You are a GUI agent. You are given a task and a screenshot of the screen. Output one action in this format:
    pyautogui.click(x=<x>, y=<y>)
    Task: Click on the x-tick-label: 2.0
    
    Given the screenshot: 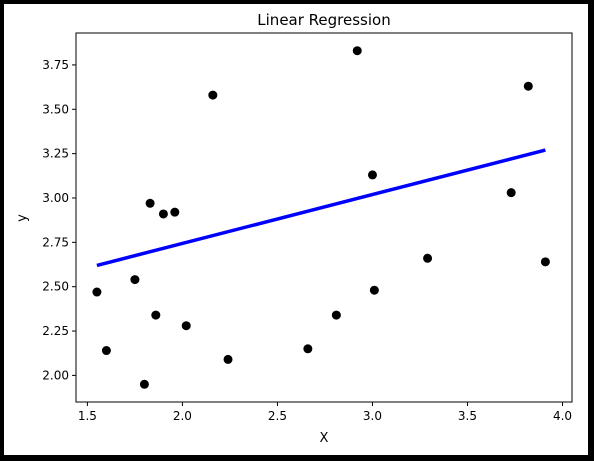 What is the action you would take?
    pyautogui.click(x=182, y=416)
    